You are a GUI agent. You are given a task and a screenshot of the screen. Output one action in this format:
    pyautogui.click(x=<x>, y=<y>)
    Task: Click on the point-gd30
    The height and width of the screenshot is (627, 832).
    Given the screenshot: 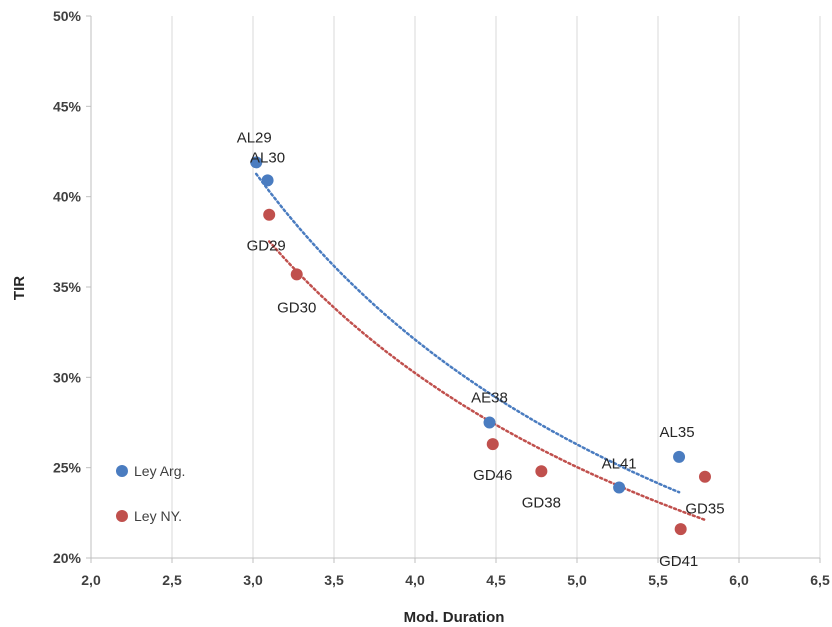 What is the action you would take?
    pyautogui.click(x=296, y=274)
    